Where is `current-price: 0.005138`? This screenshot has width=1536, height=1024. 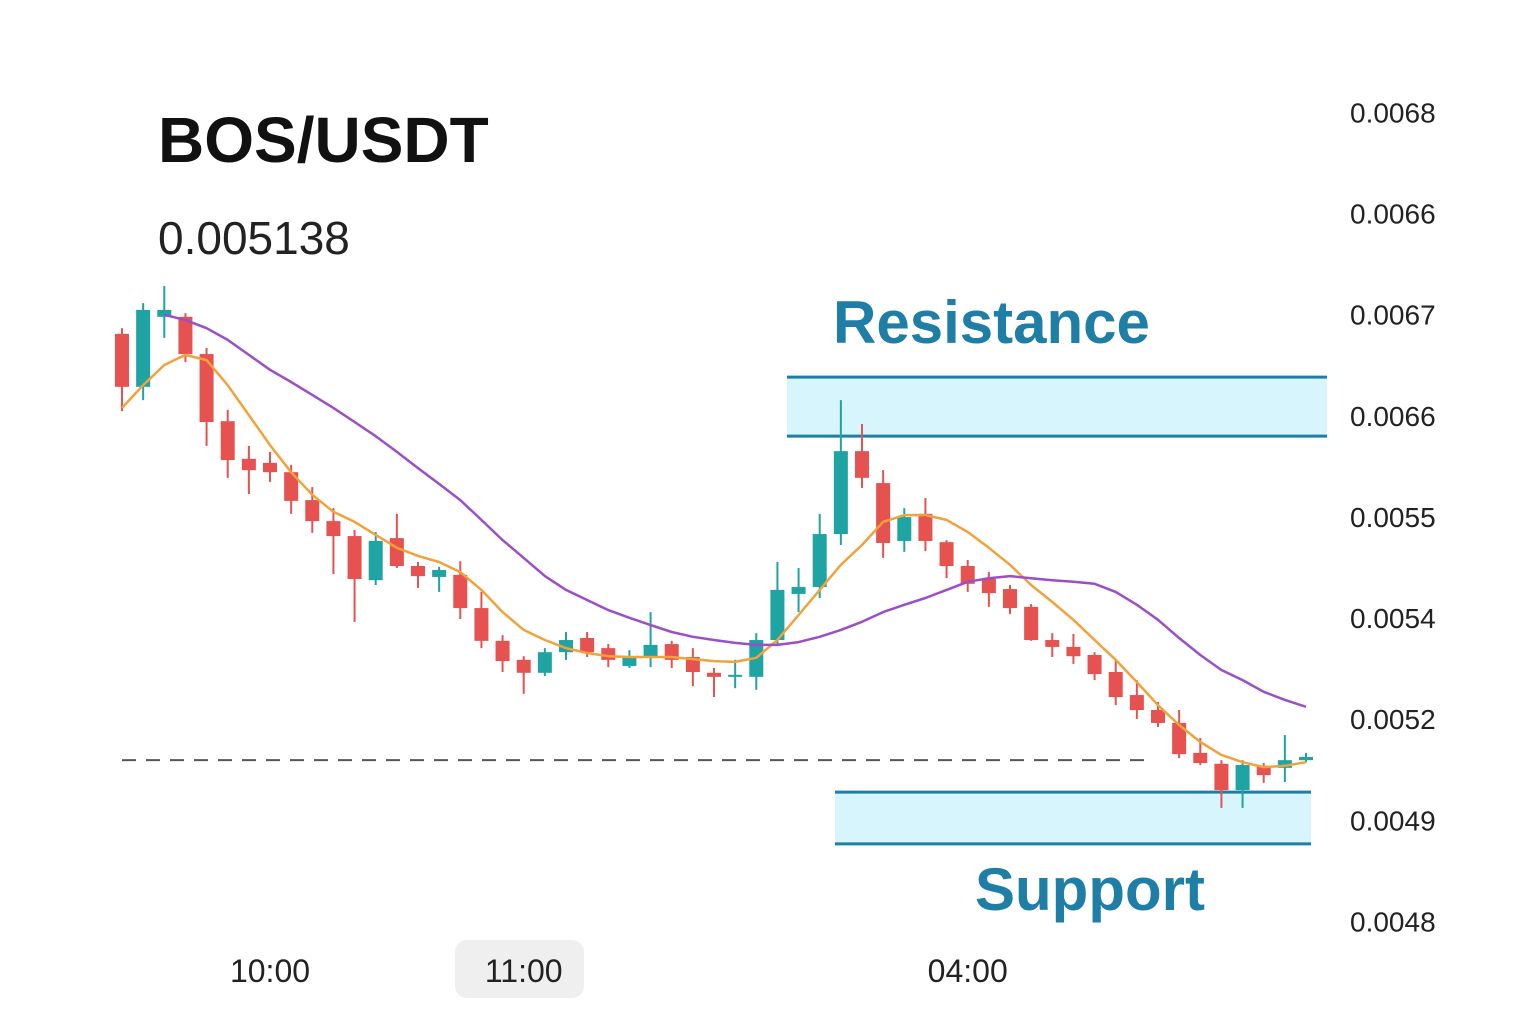
current-price: 0.005138 is located at coordinates (254, 238).